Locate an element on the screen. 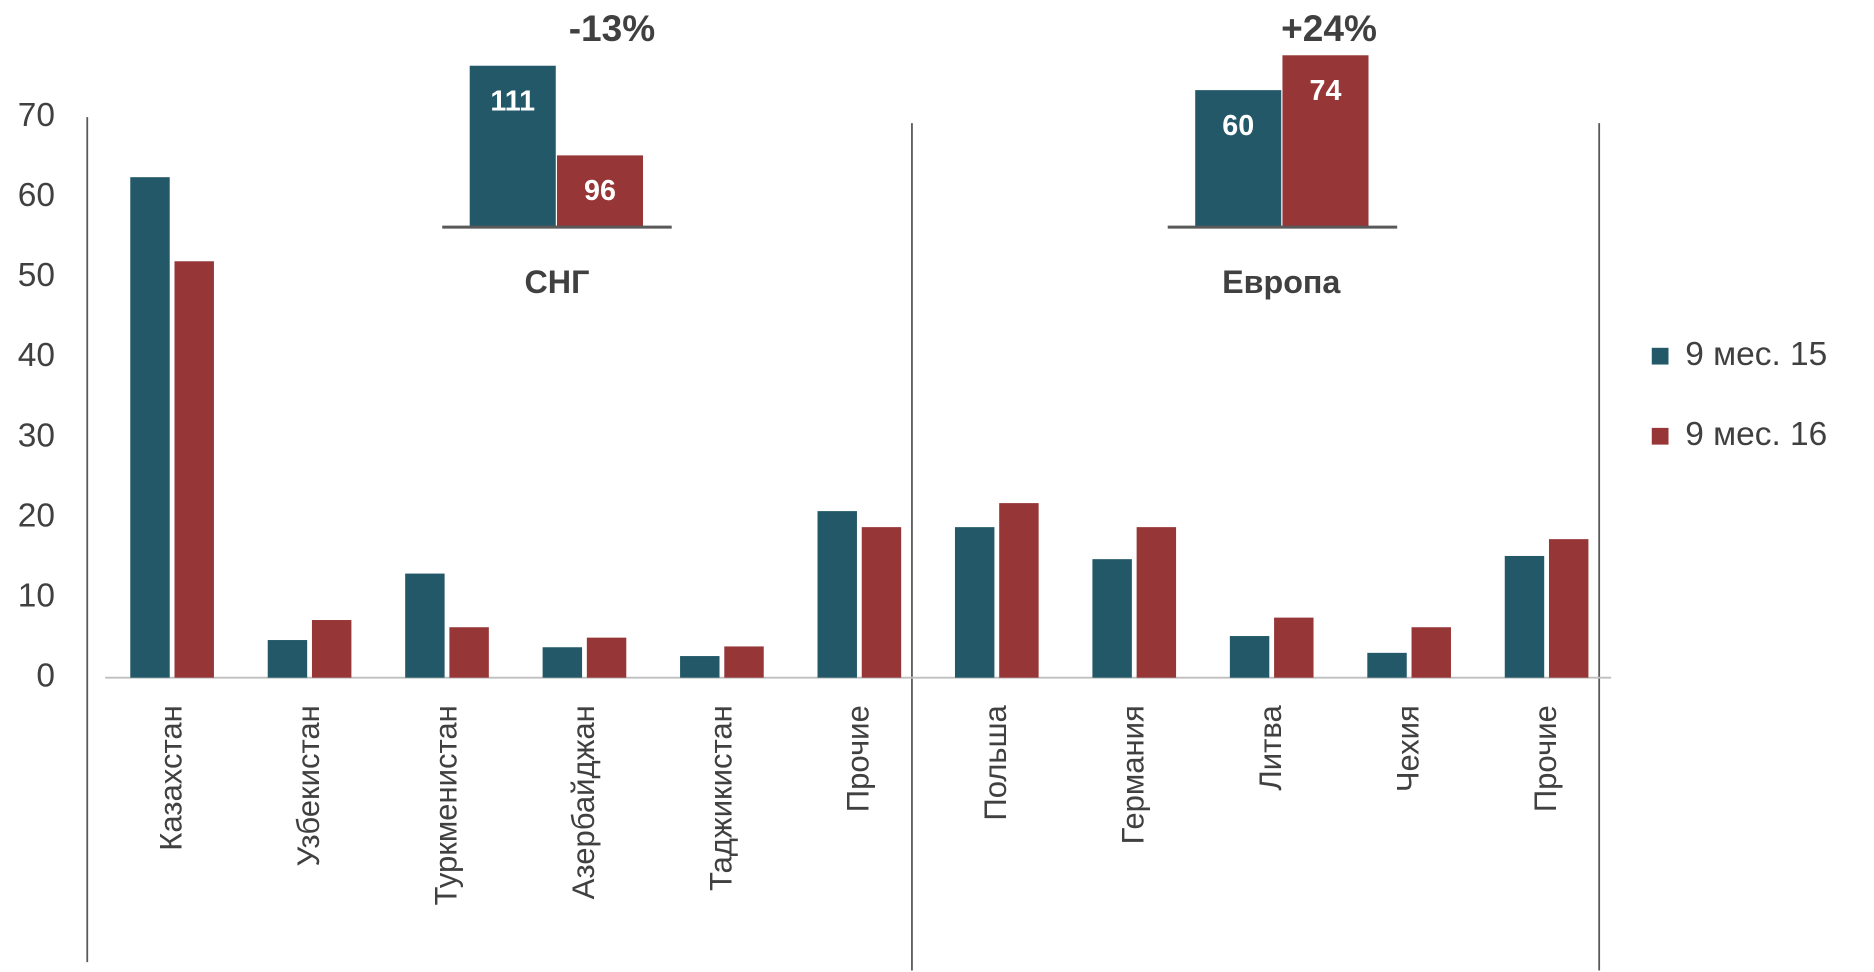 The width and height of the screenshot is (1874, 972). y-tick-label: 20 is located at coordinates (36, 515).